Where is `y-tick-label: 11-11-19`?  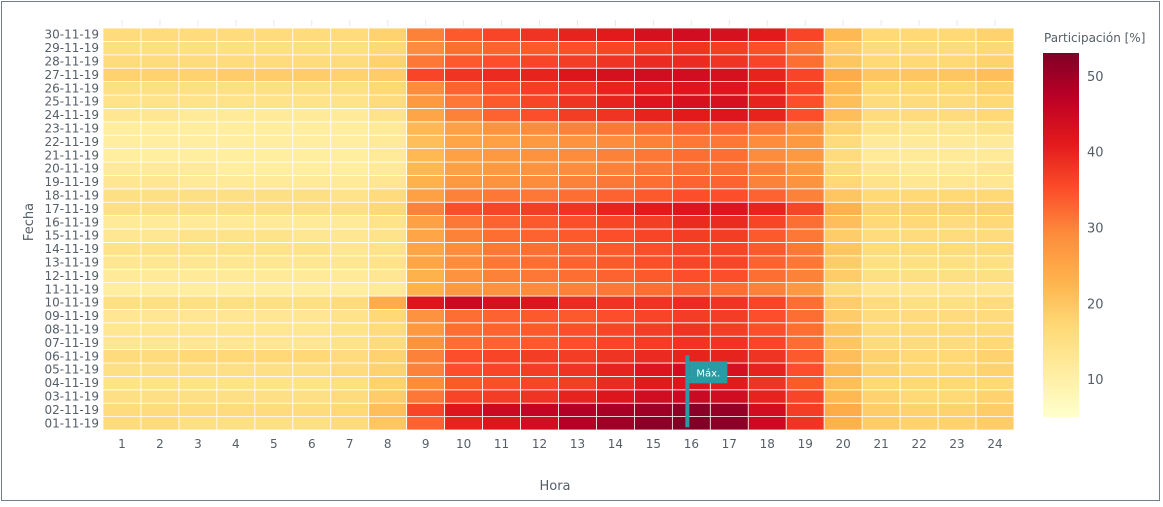 y-tick-label: 11-11-19 is located at coordinates (72, 289).